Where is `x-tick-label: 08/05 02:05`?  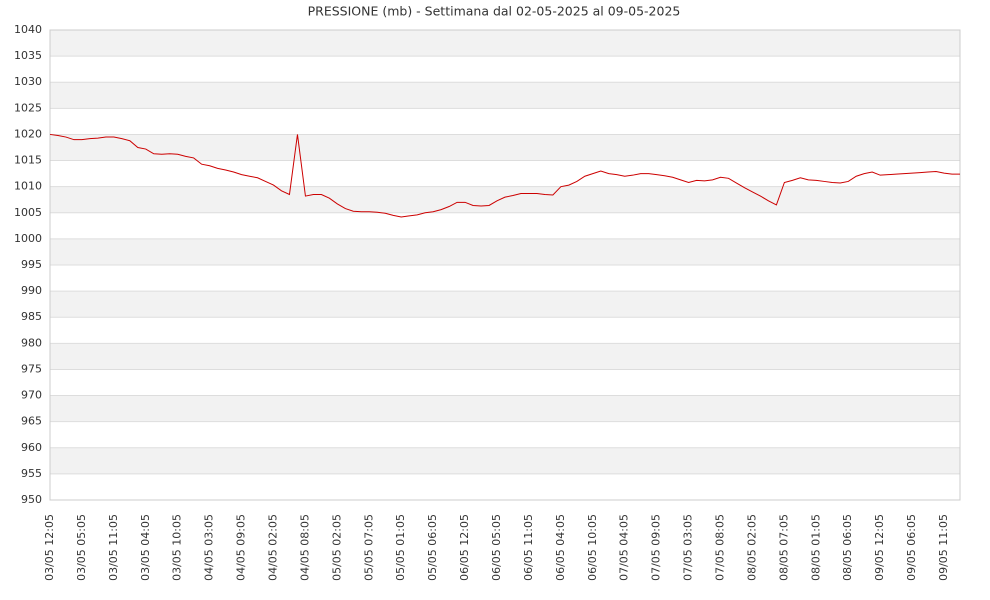 x-tick-label: 08/05 02:05 is located at coordinates (751, 547).